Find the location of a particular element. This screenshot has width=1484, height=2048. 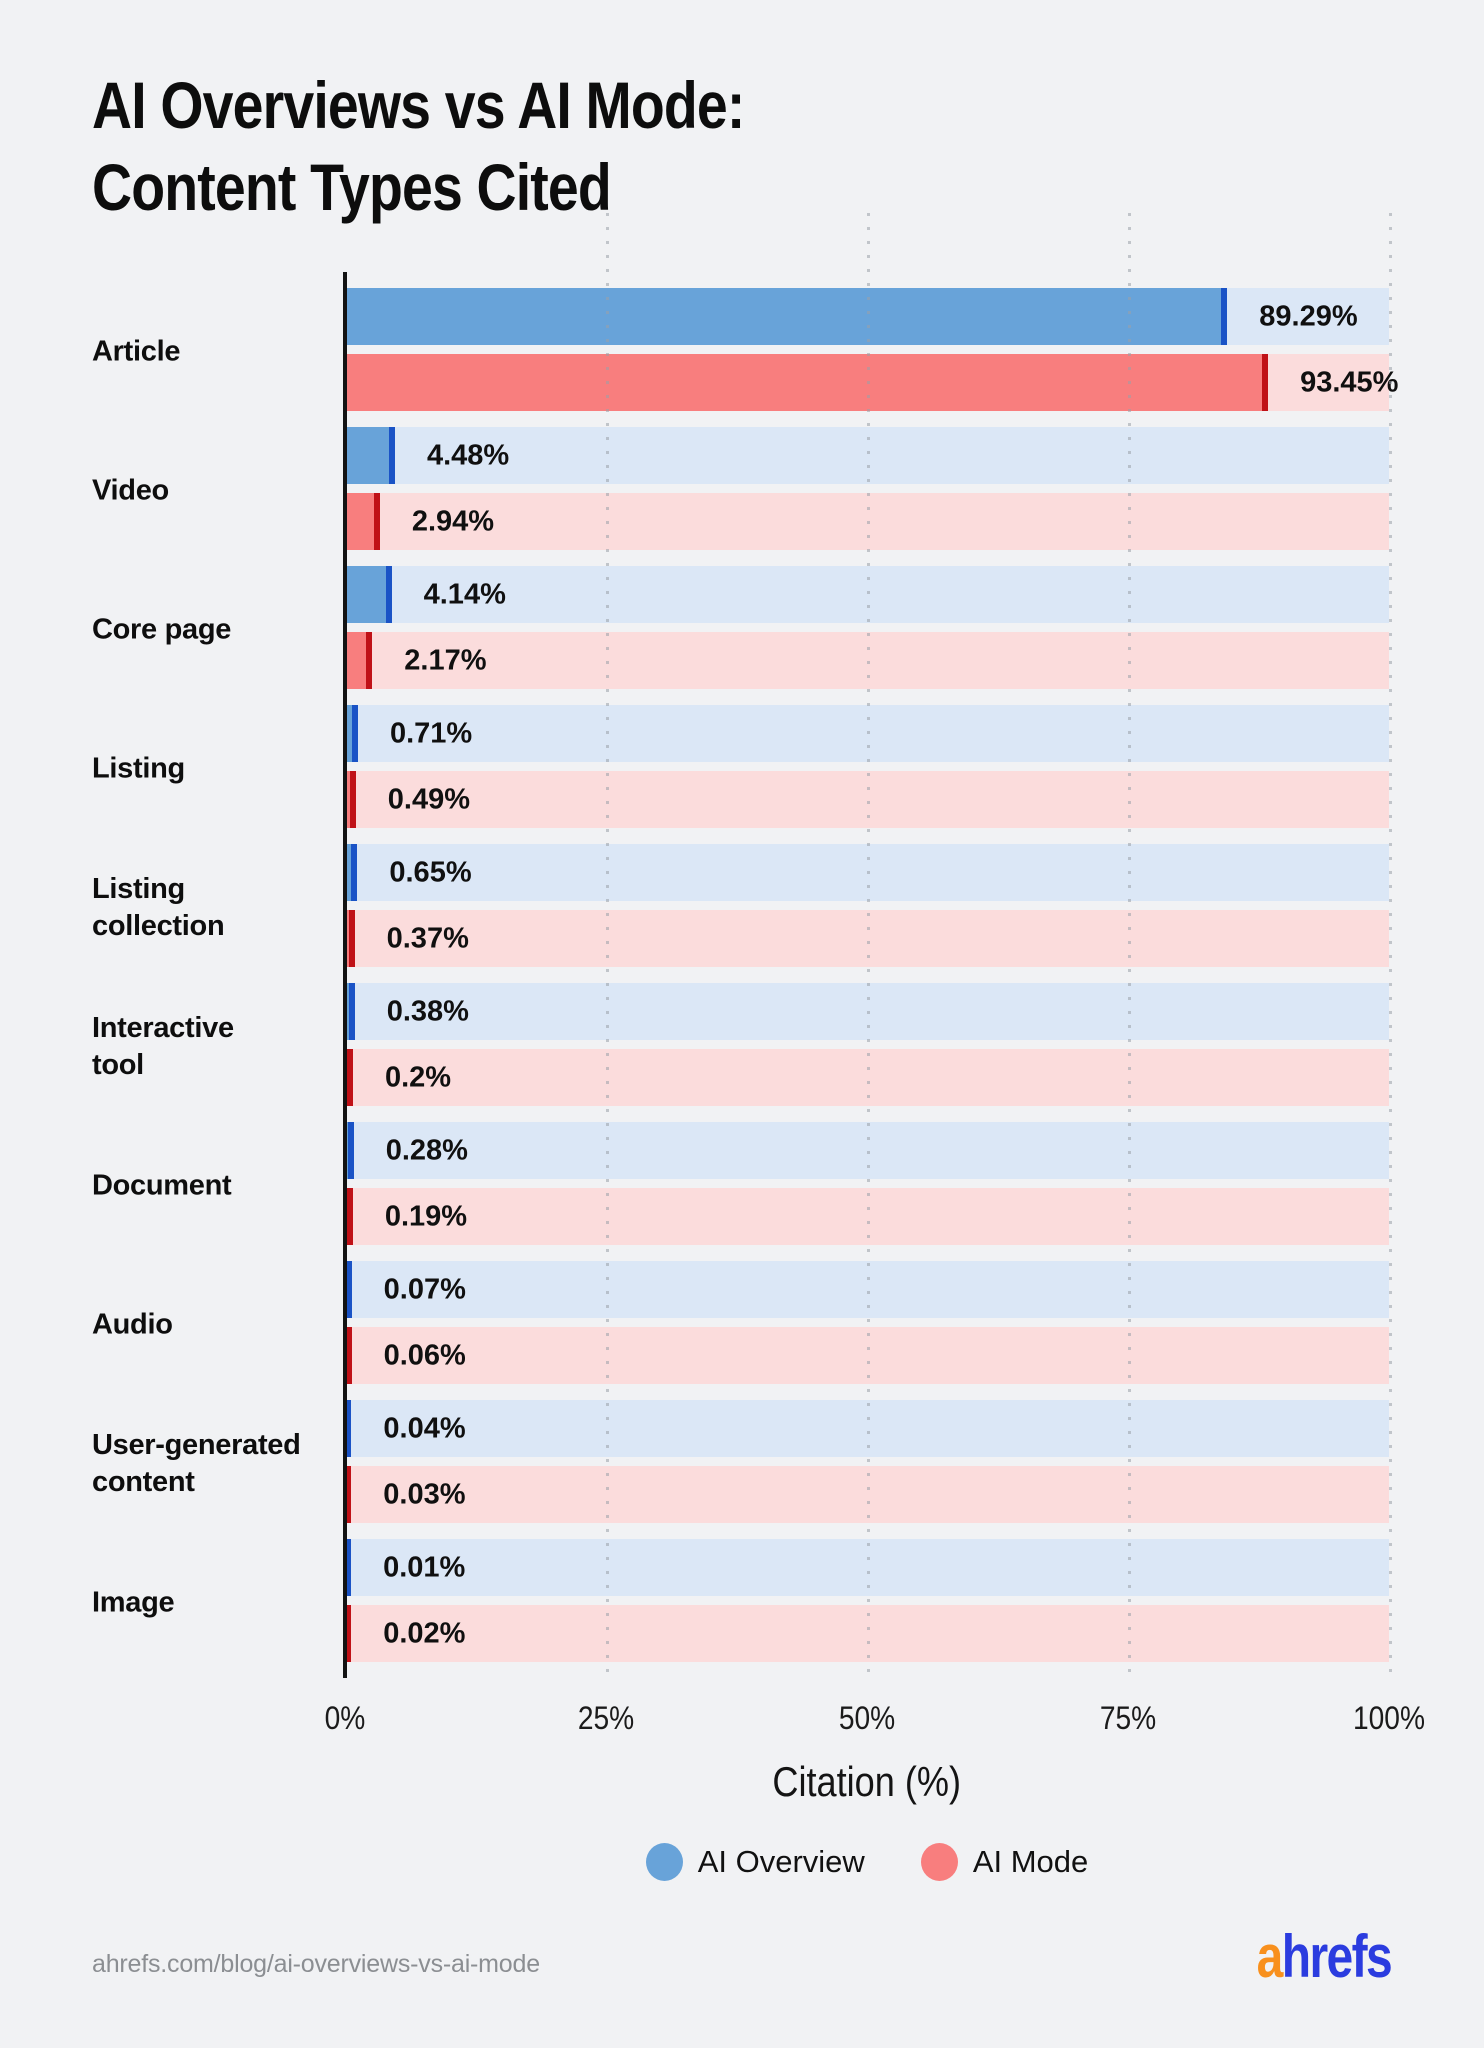

category-label-document: Document is located at coordinates (162, 1185).